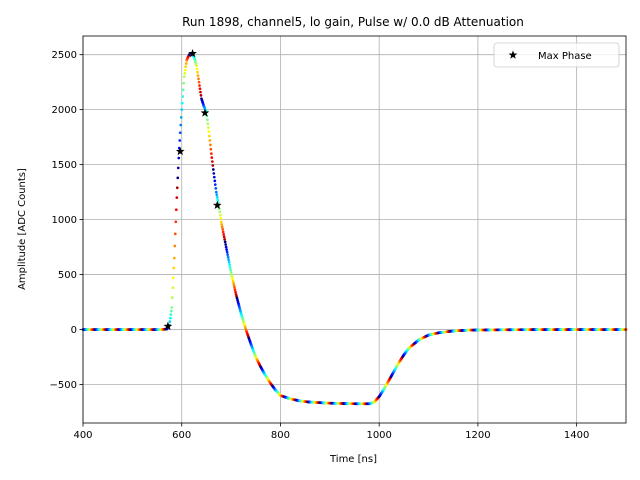  Describe the element at coordinates (477, 435) in the screenshot. I see `x-tick-label: 1200` at that location.